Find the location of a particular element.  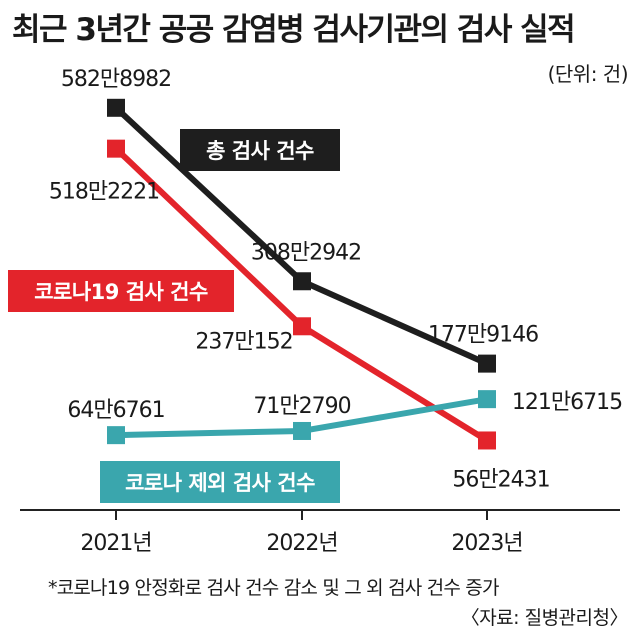

data-label-covid-2: 56만2431 is located at coordinates (500, 479).